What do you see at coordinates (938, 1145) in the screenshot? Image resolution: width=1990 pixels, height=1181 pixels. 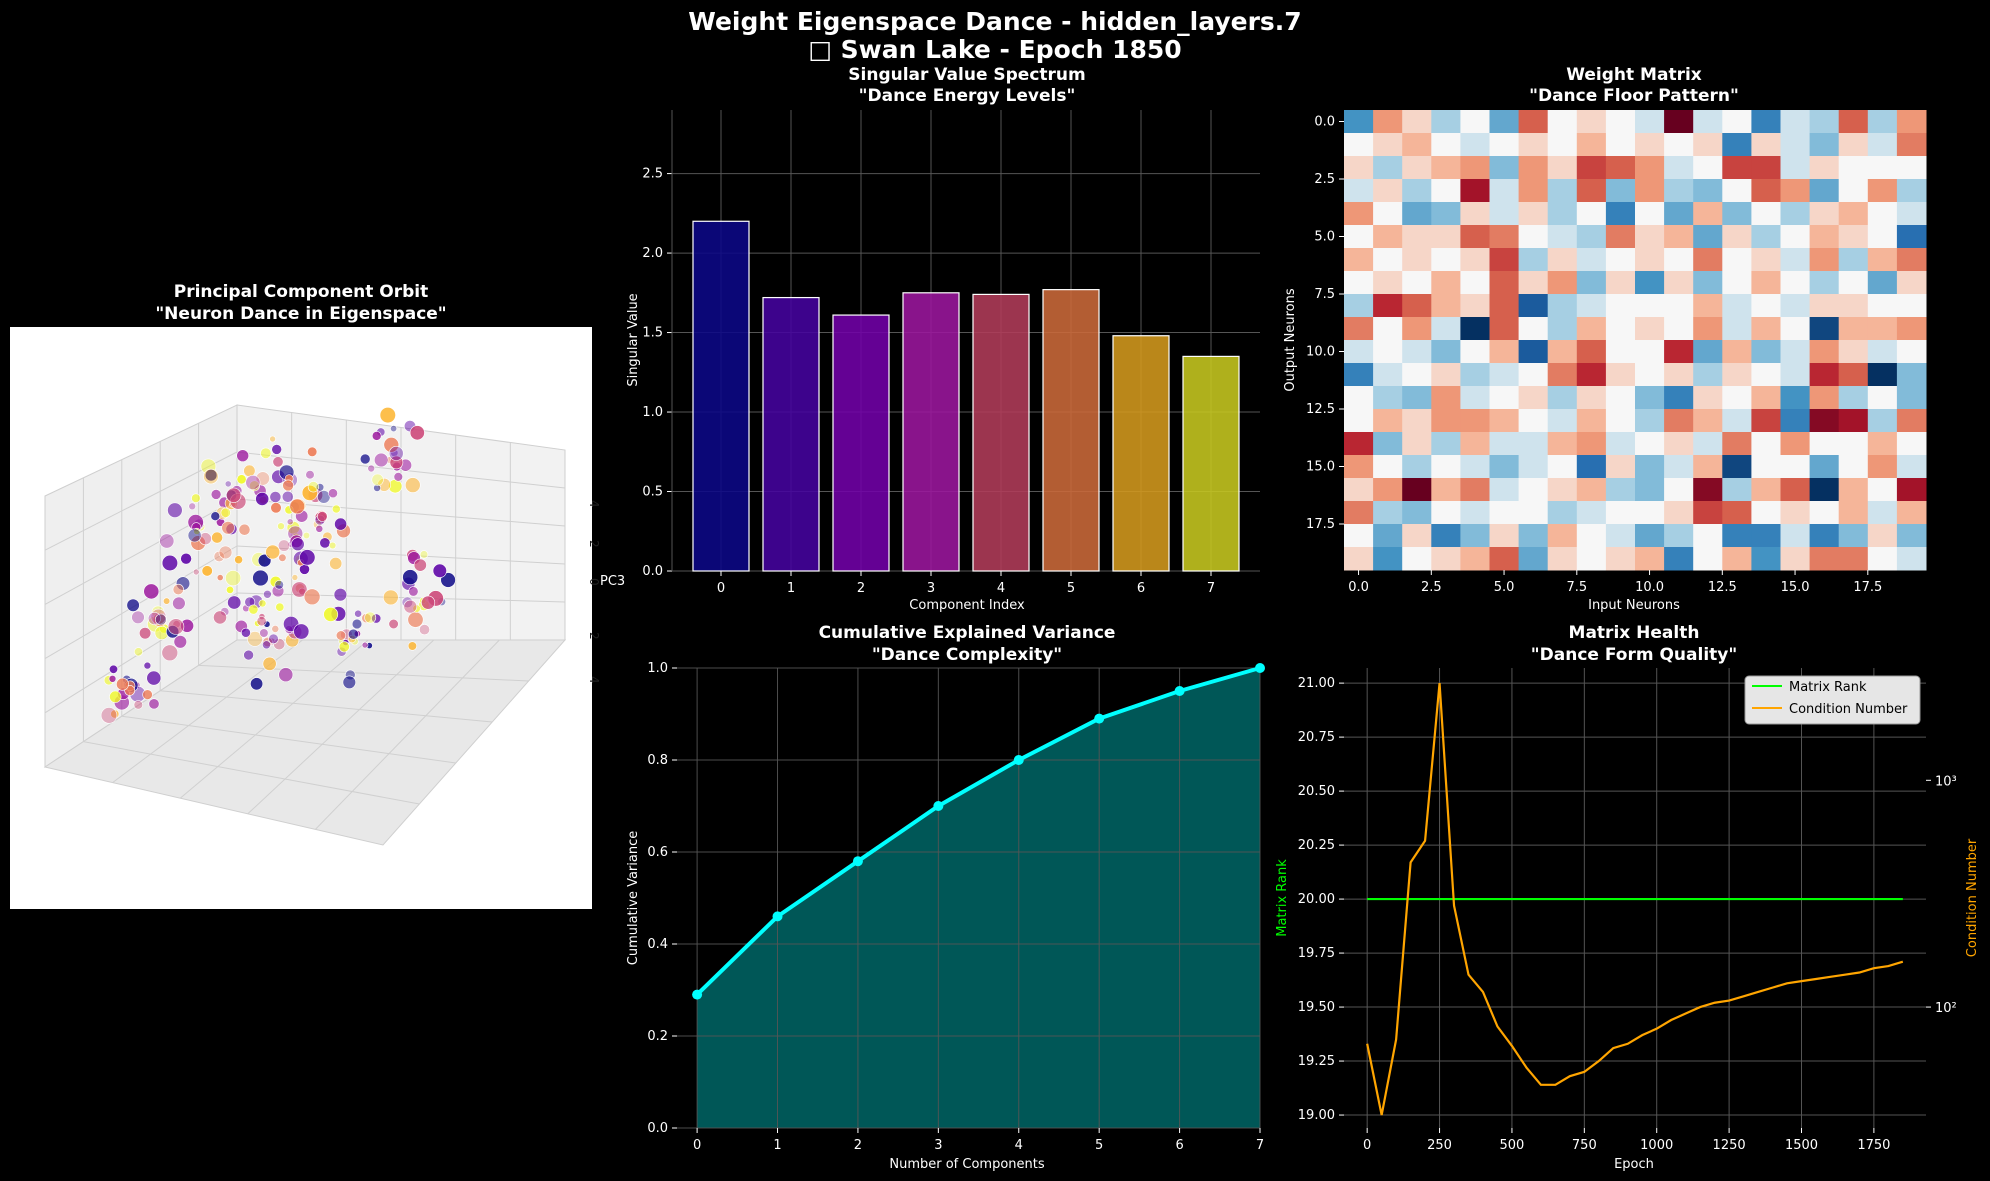 I see `cv-xtick-label: 3` at bounding box center [938, 1145].